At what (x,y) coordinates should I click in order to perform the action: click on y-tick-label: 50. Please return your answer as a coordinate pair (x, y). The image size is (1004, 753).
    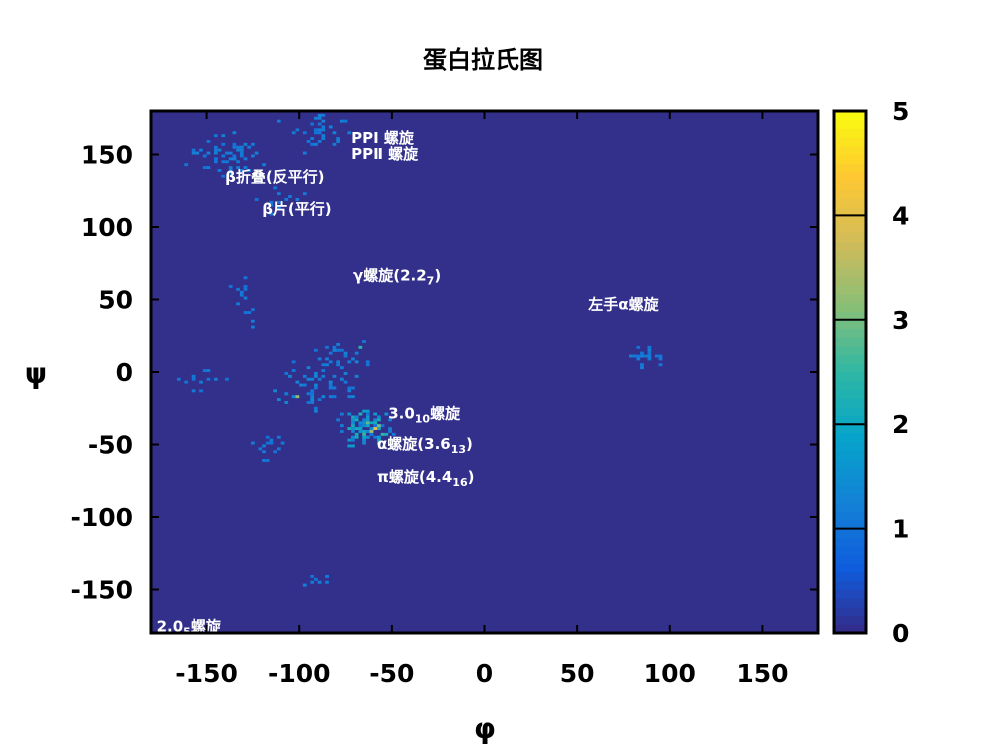
    Looking at the image, I should click on (115, 300).